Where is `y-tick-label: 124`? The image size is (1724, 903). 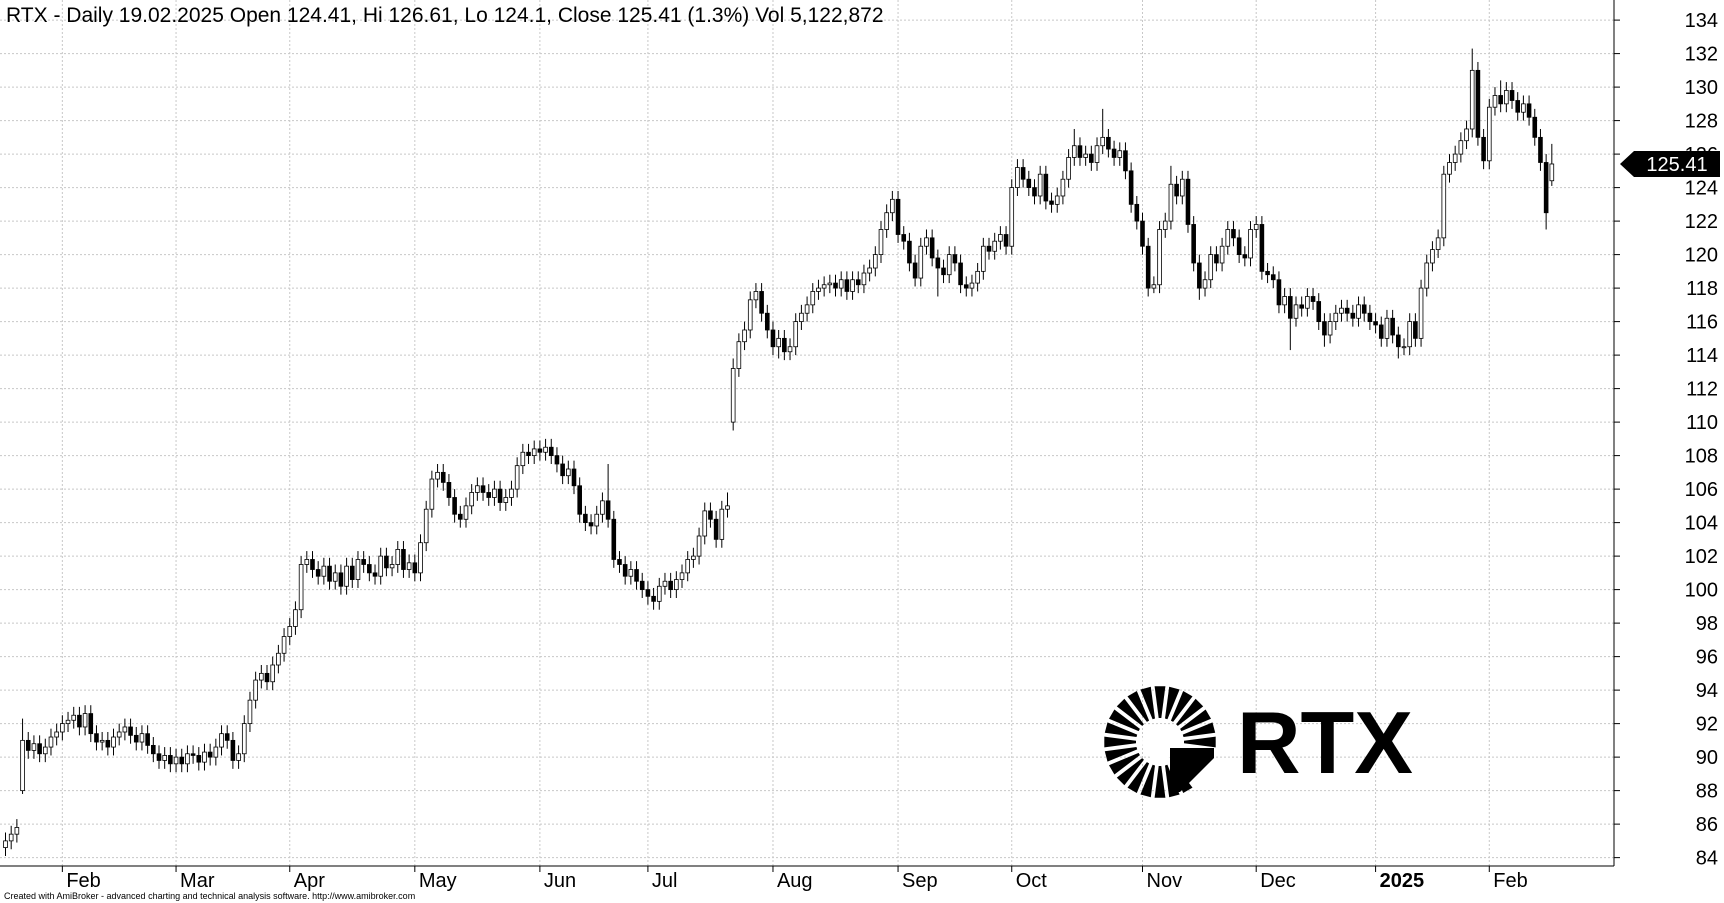
y-tick-label: 124 is located at coordinates (1701, 189).